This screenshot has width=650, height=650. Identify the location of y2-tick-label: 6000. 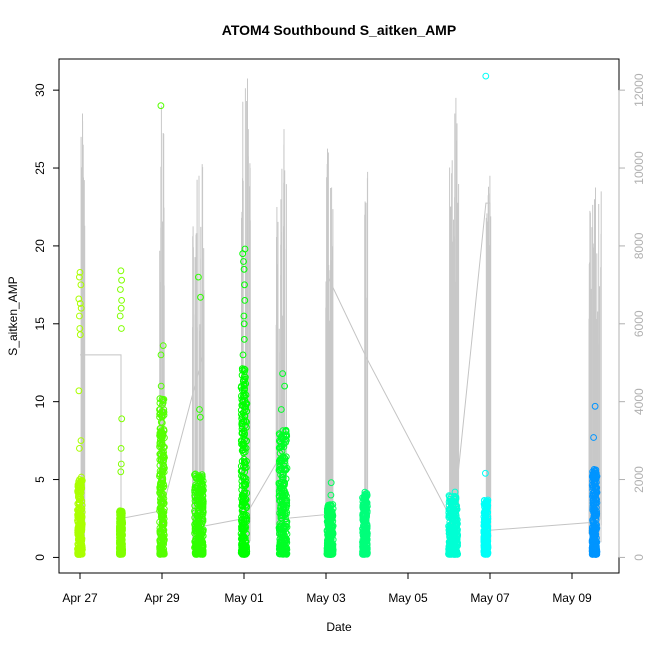
(639, 323).